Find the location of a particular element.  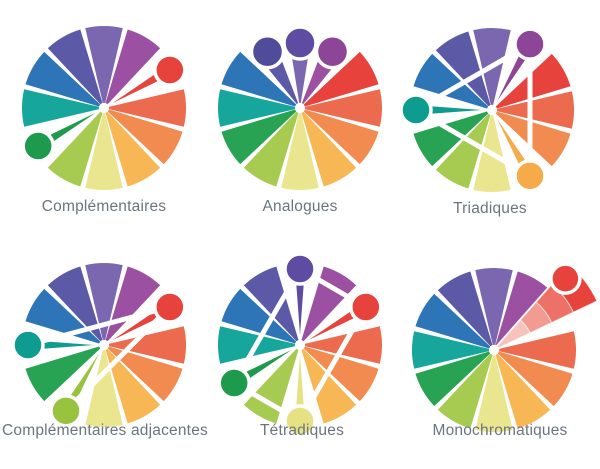

color-wheel-complementaires is located at coordinates (104, 108).